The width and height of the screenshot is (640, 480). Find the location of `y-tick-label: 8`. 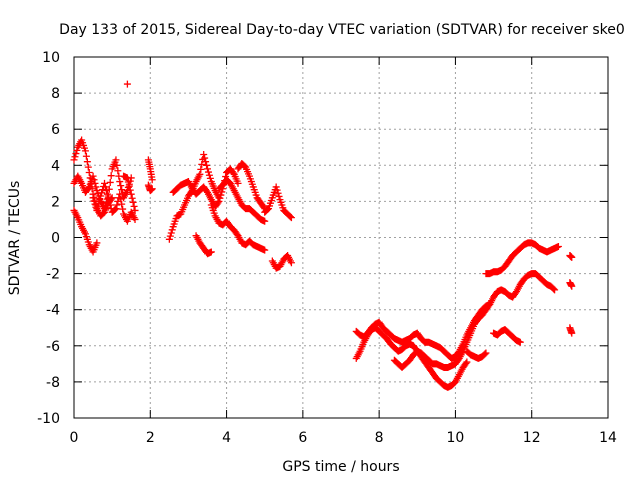

y-tick-label: 8 is located at coordinates (55, 94).